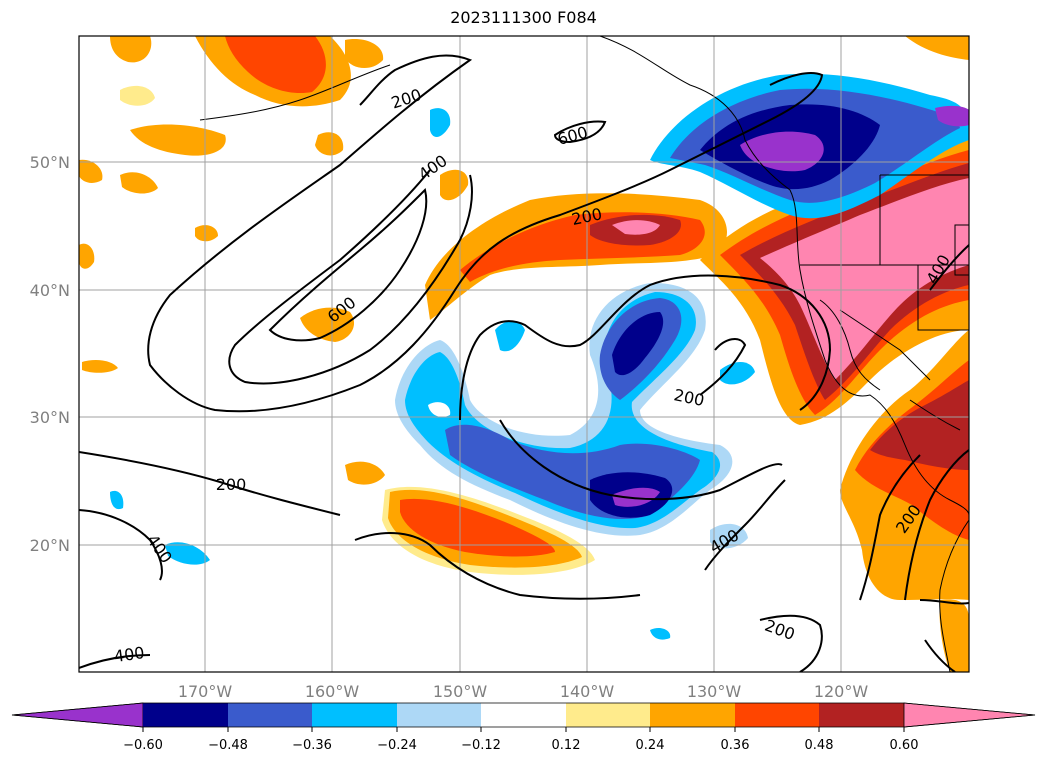  I want to click on colorbar-tick: 0.24, so click(650, 745).